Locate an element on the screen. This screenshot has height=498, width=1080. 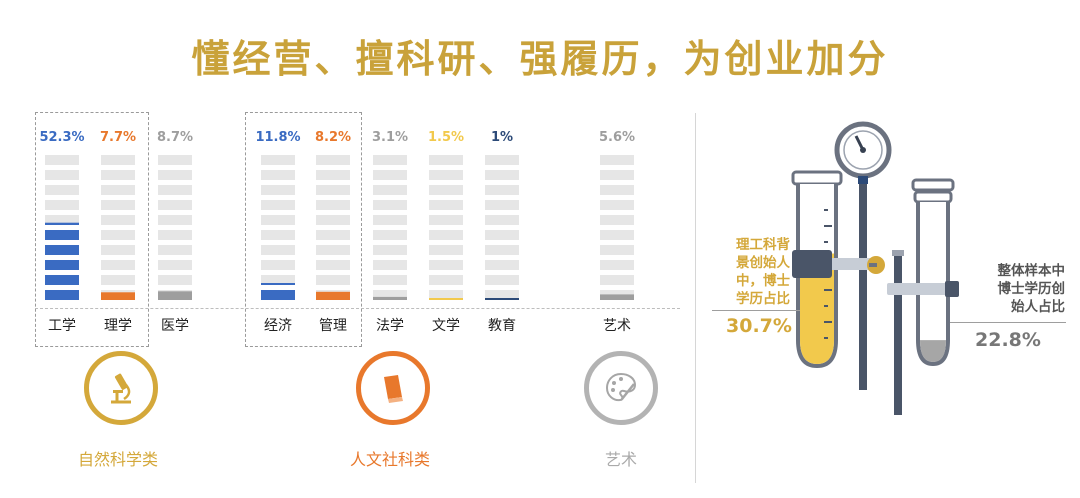
flask-left-value: 30.7% is located at coordinates (759, 326).